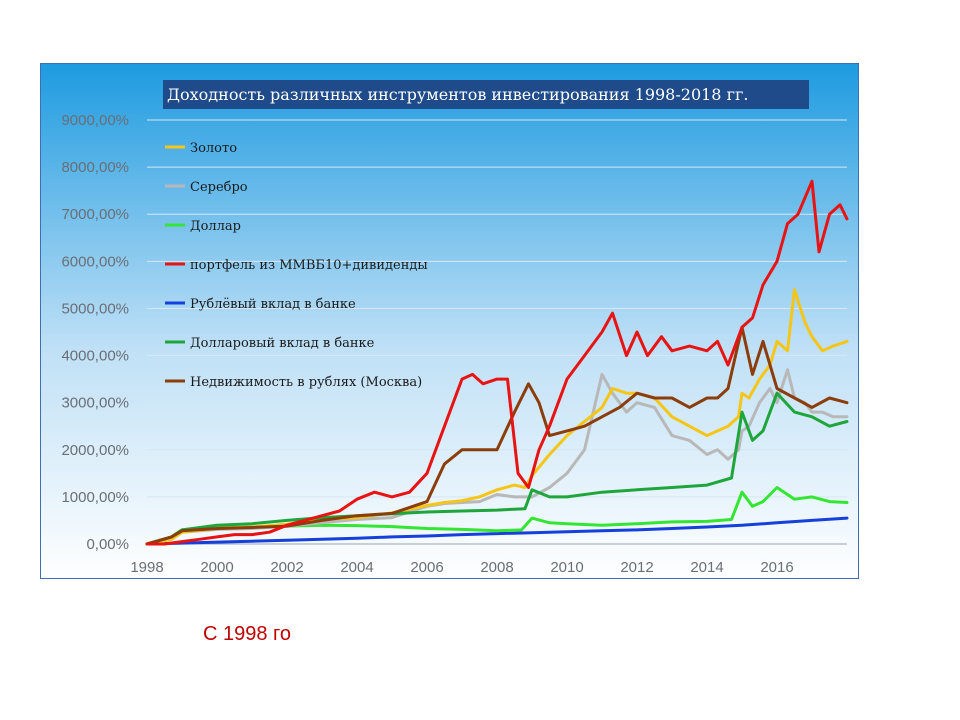  I want to click on y-tick-label: 4000,00%, so click(95, 356).